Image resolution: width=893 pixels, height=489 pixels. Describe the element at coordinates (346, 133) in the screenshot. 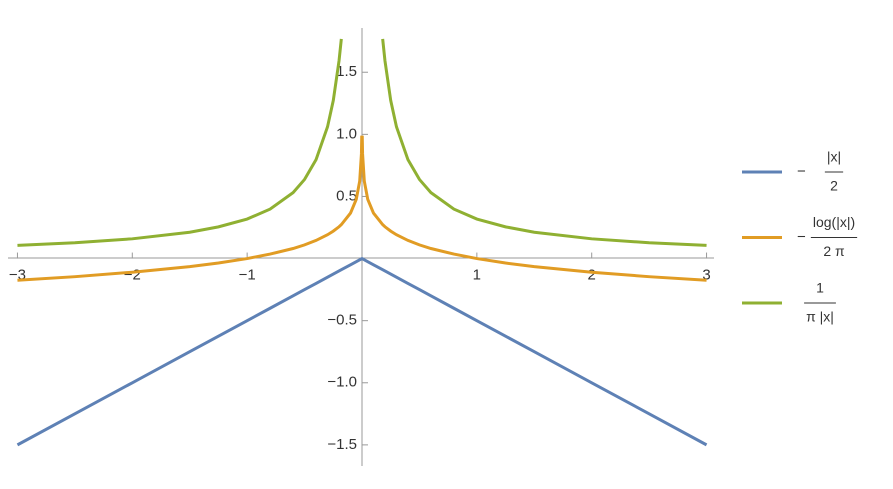

I see `y-tick-label: 1.0` at that location.